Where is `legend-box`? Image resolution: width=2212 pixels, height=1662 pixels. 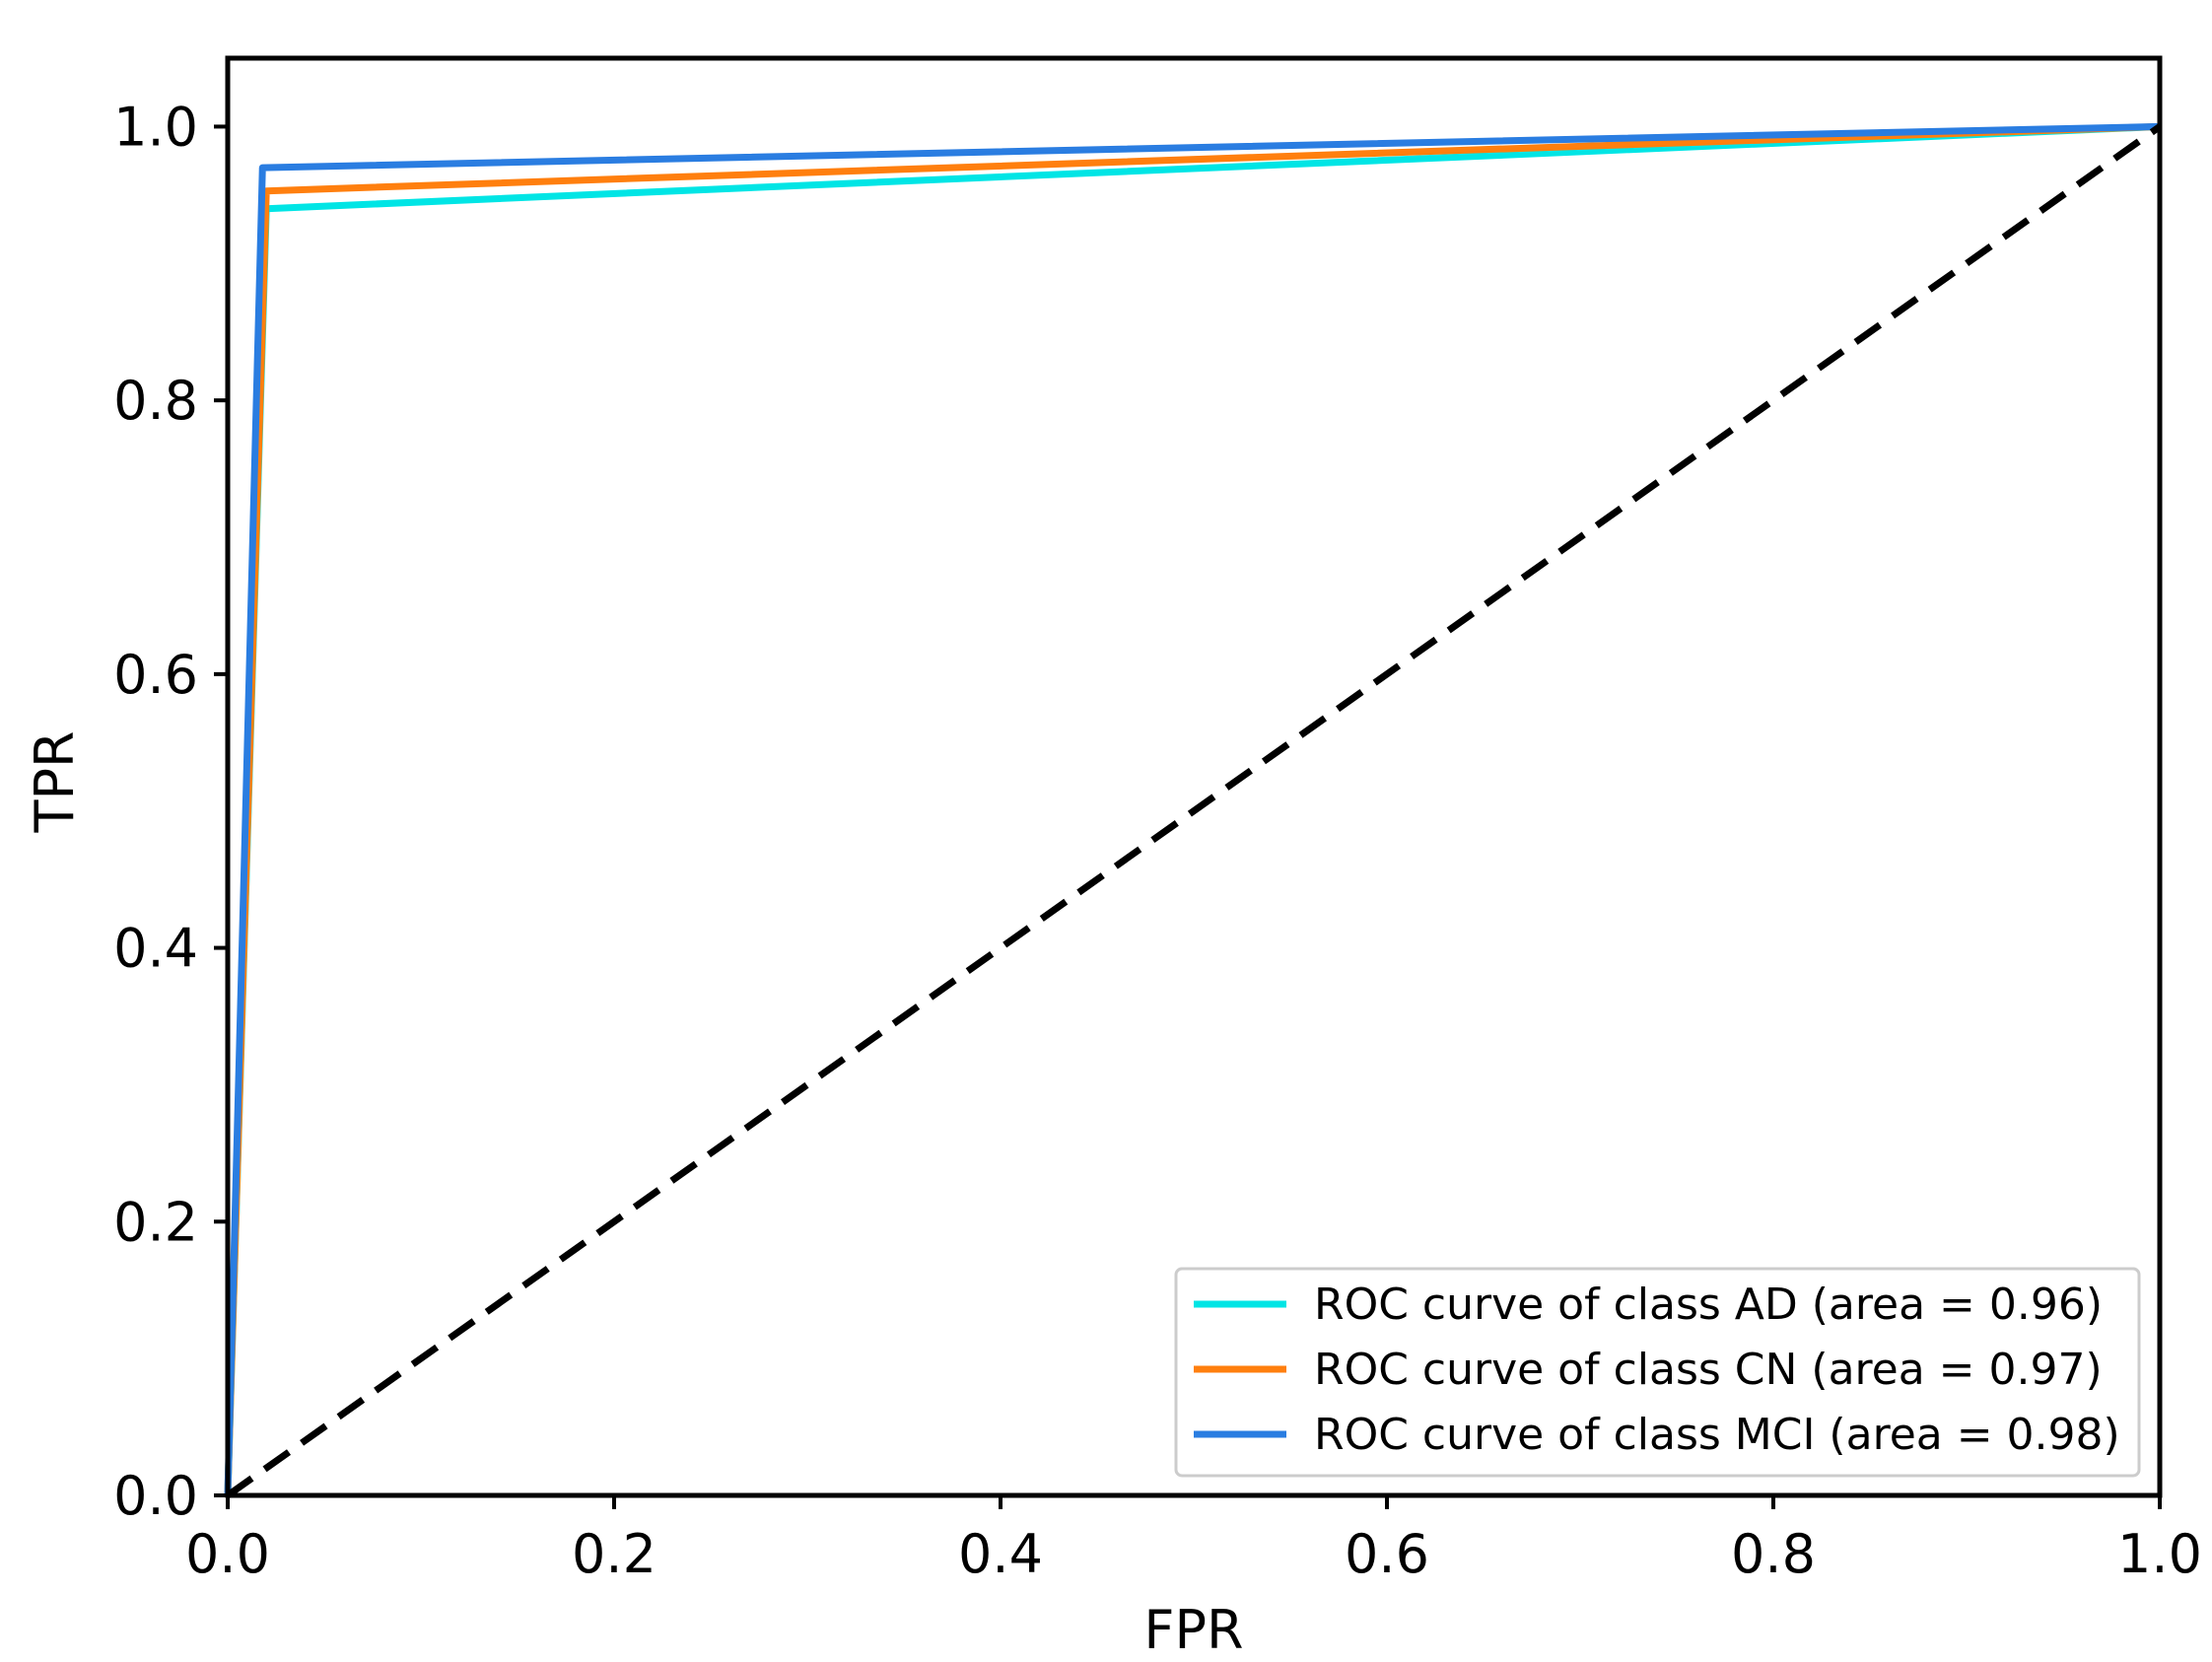
legend-box is located at coordinates (1658, 1372).